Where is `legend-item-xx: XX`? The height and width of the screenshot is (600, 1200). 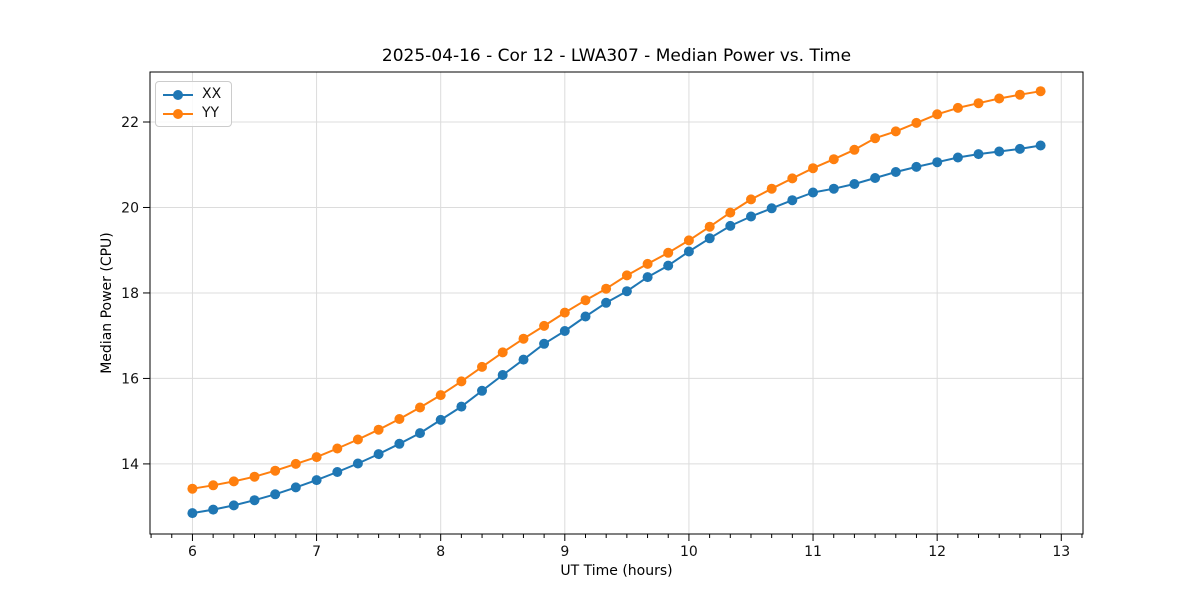 legend-item-xx: XX is located at coordinates (192, 94).